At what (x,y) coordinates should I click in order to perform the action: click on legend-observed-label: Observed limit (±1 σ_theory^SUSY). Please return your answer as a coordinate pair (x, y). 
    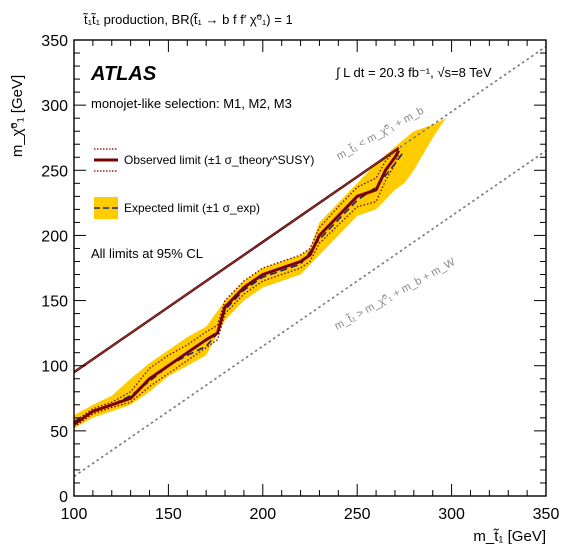
    Looking at the image, I should click on (219, 160).